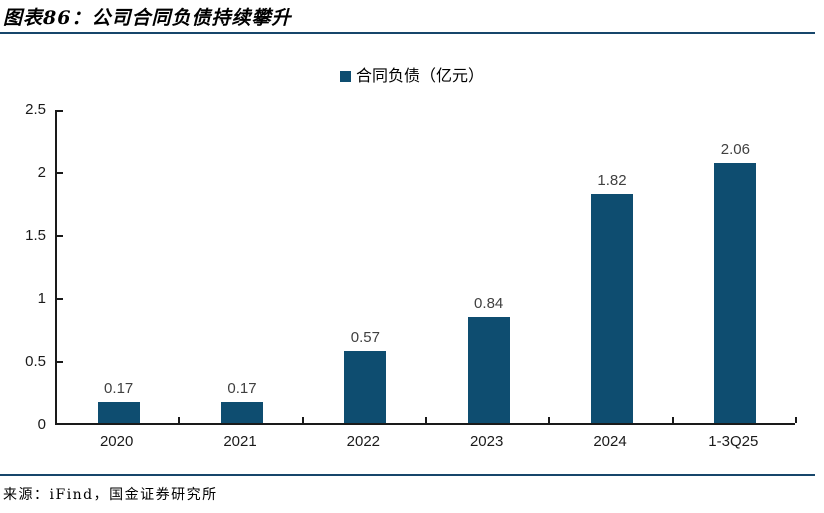 This screenshot has height=513, width=824. I want to click on chart-legend: 合同负债（亿元）, so click(412, 74).